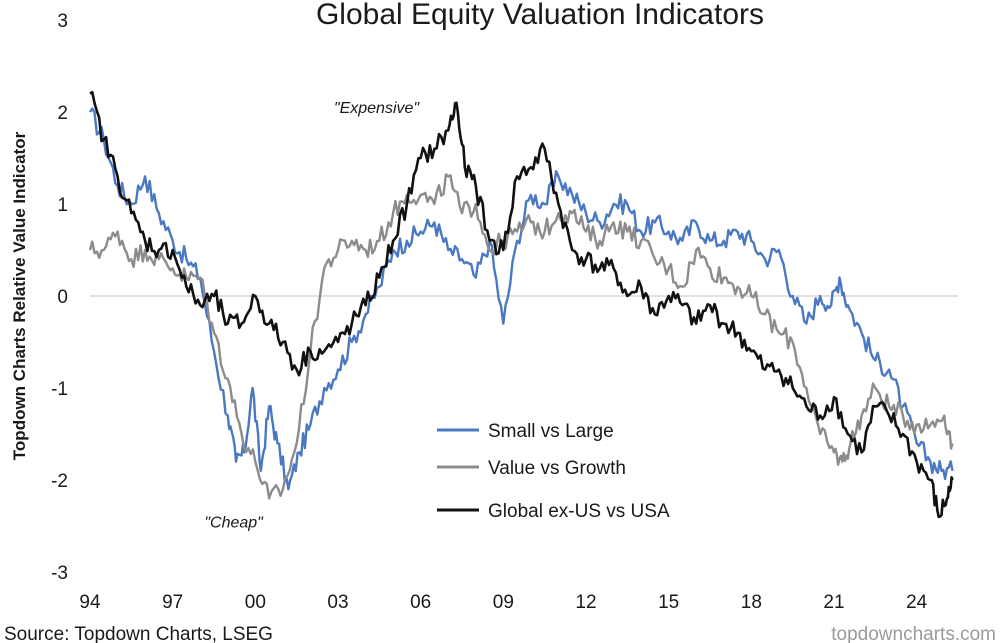 The width and height of the screenshot is (1000, 643). What do you see at coordinates (551, 431) in the screenshot?
I see `legend-label-small-vs-large: Small vs Large` at bounding box center [551, 431].